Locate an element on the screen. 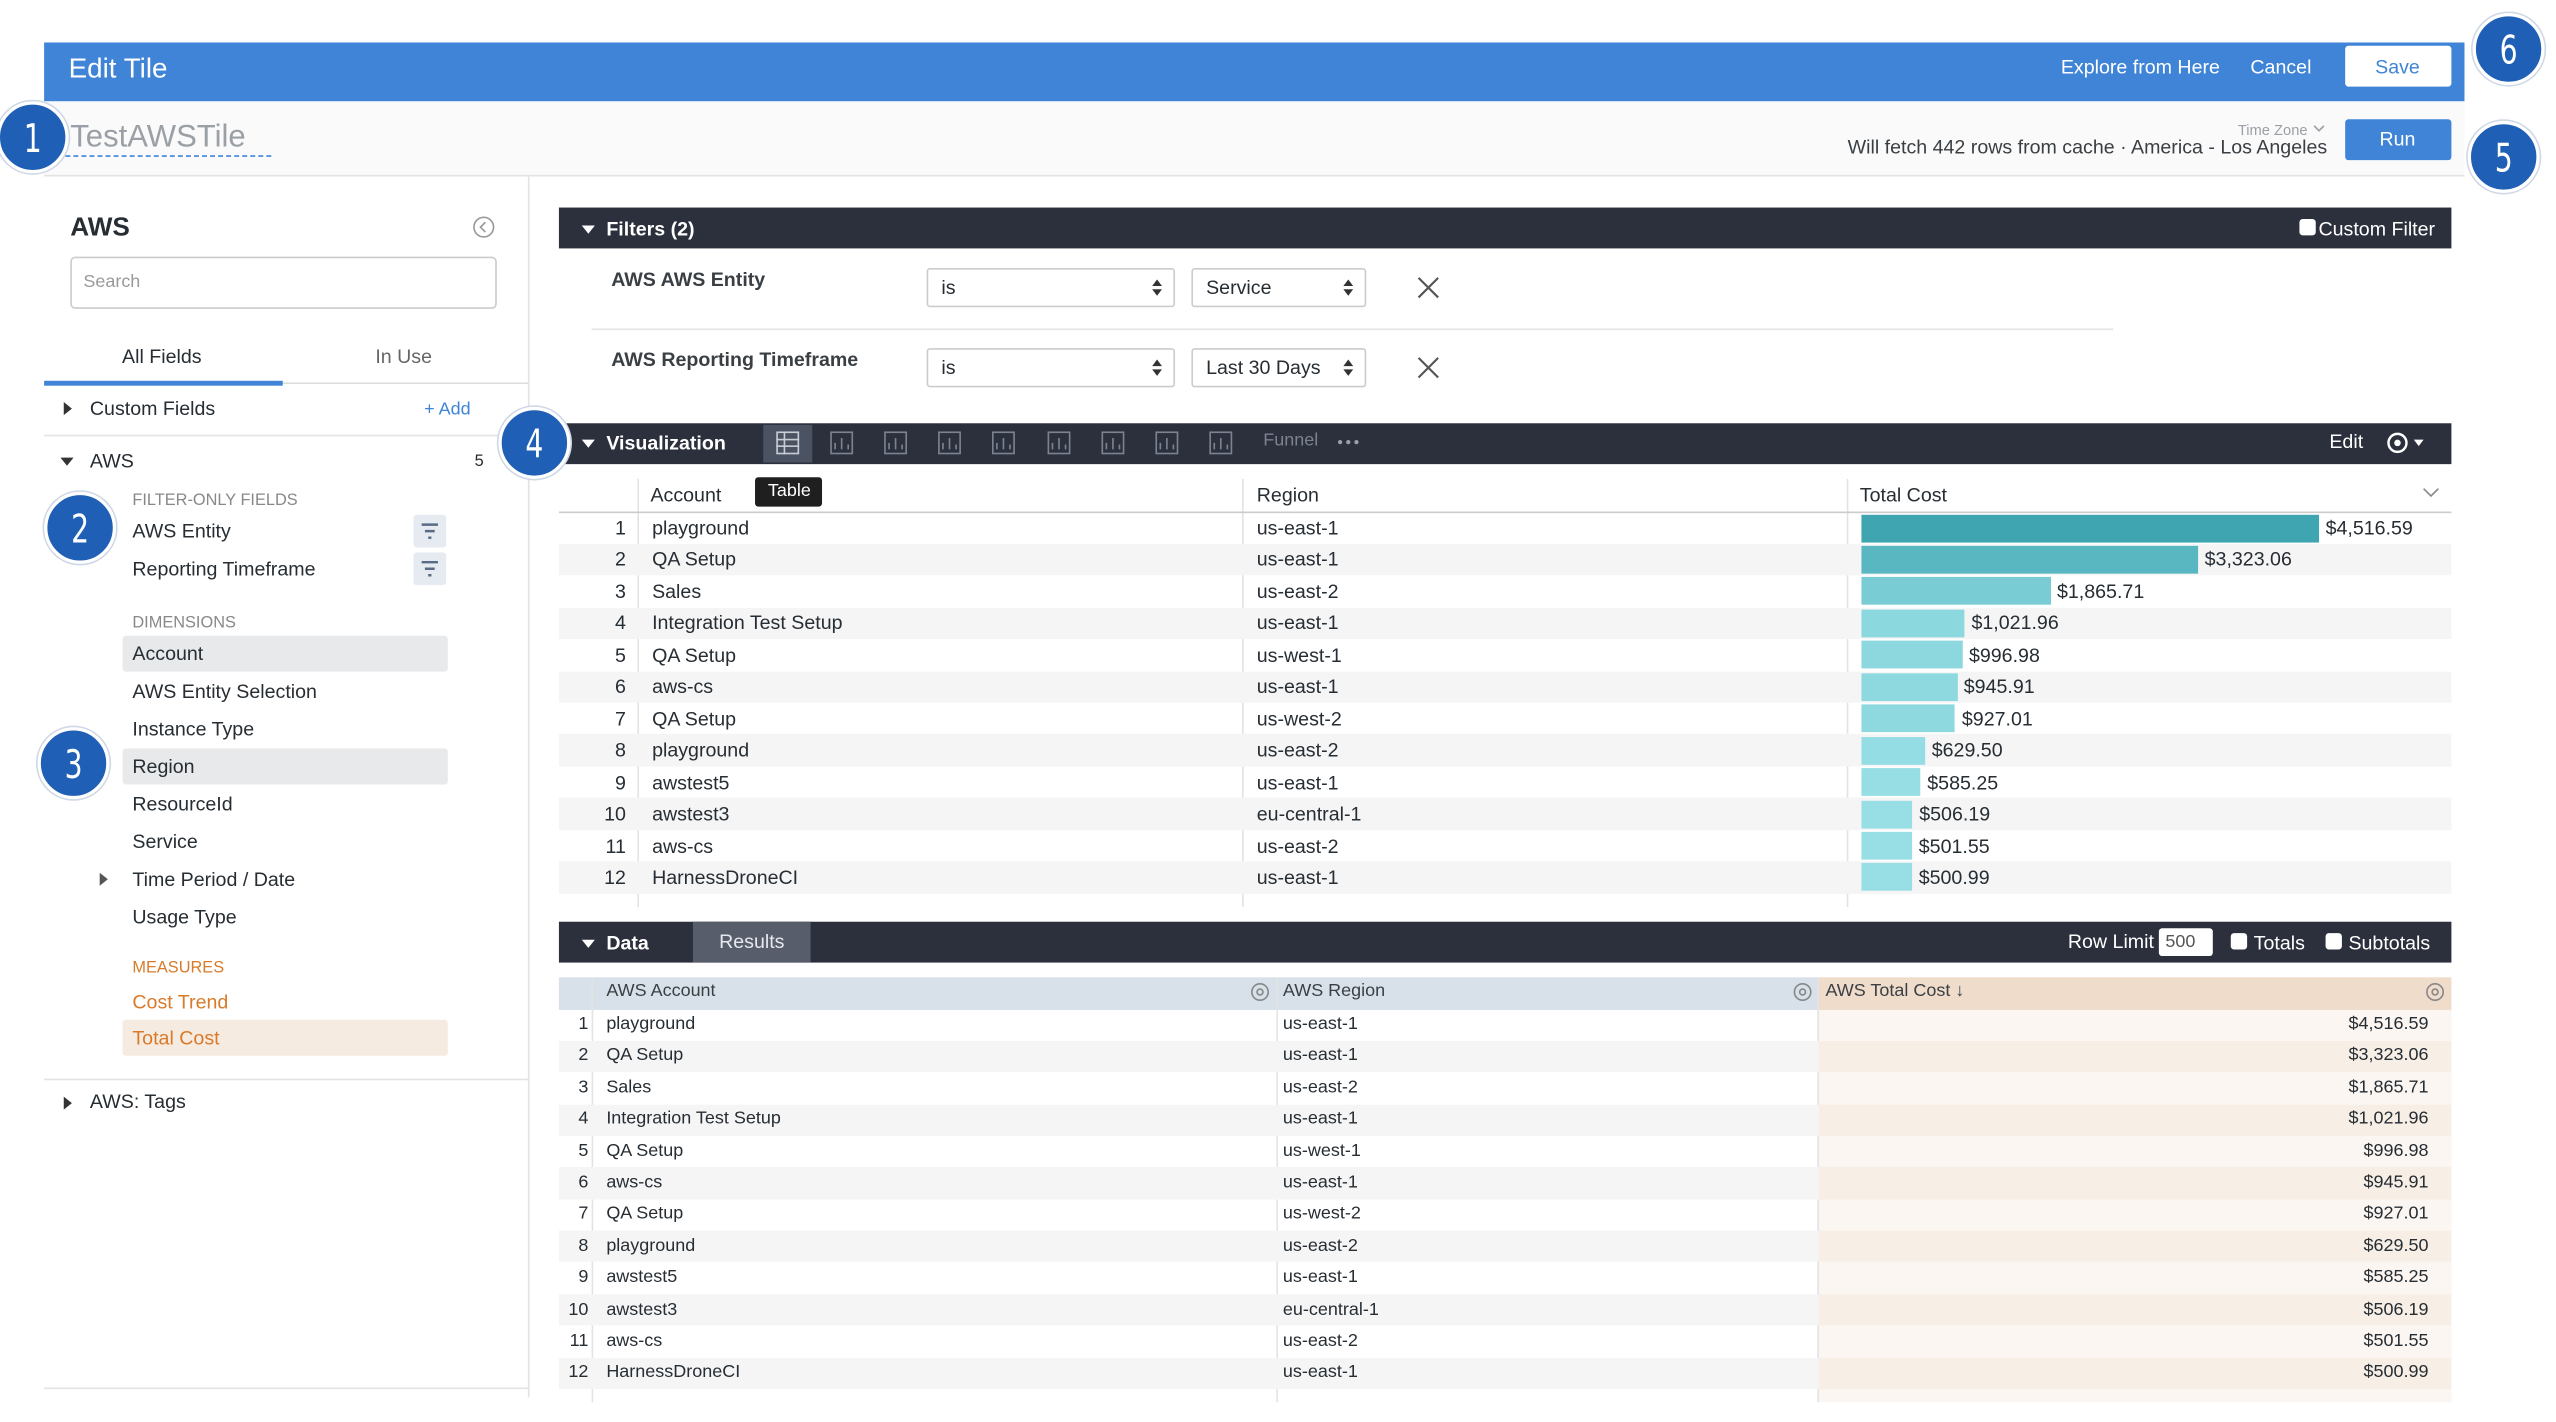  dimension-field: Service is located at coordinates (165, 842).